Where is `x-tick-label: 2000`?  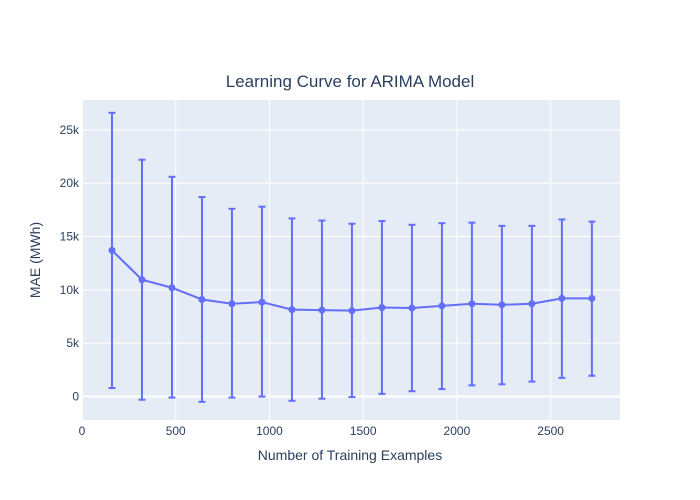 x-tick-label: 2000 is located at coordinates (457, 431).